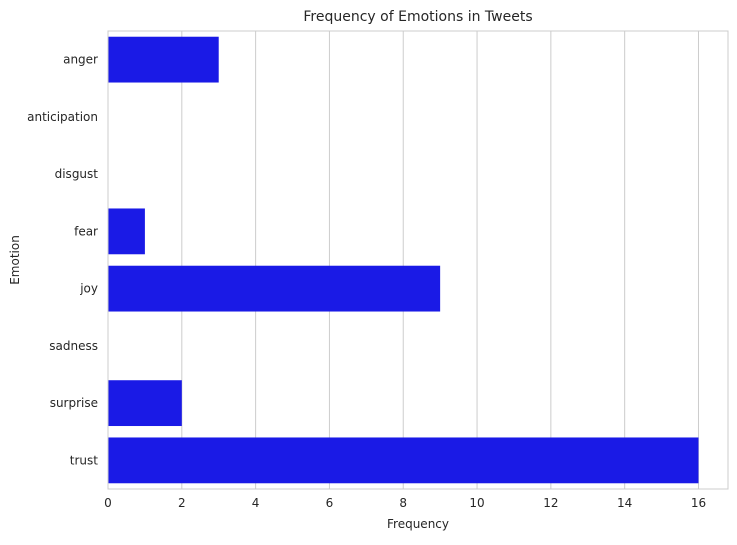 This screenshot has width=737, height=545. Describe the element at coordinates (126, 231) in the screenshot. I see `bar-fear` at that location.